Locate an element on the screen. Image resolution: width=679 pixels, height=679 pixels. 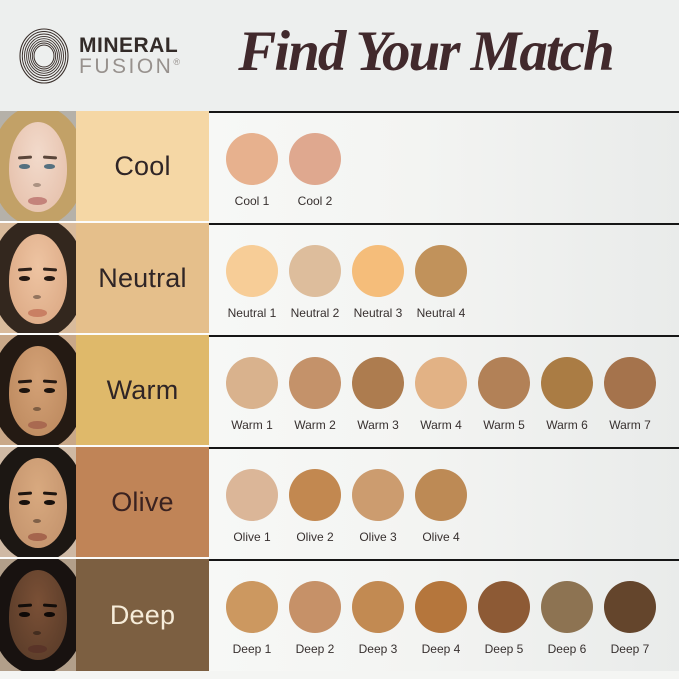
swatch-label: Neutral 2 is located at coordinates (315, 313).